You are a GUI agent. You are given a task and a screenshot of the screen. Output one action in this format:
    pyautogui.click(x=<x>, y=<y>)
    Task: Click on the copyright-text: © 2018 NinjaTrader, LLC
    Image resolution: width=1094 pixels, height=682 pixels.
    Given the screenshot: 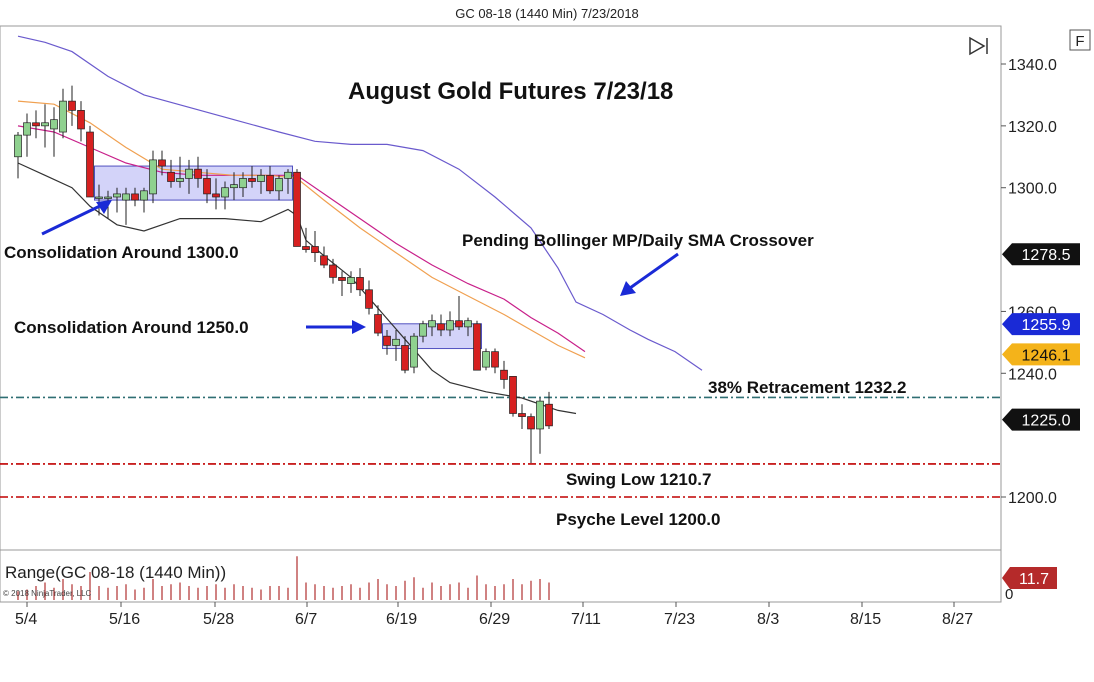 What is the action you would take?
    pyautogui.click(x=47, y=593)
    